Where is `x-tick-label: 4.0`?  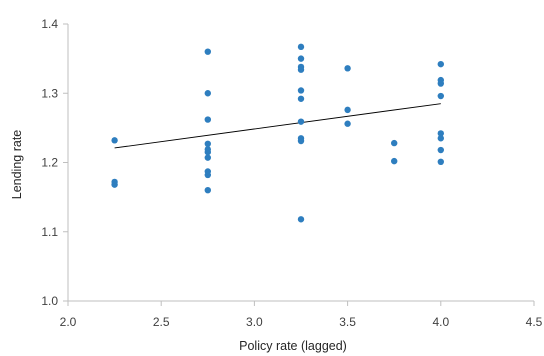 x-tick-label: 4.0 is located at coordinates (440, 322).